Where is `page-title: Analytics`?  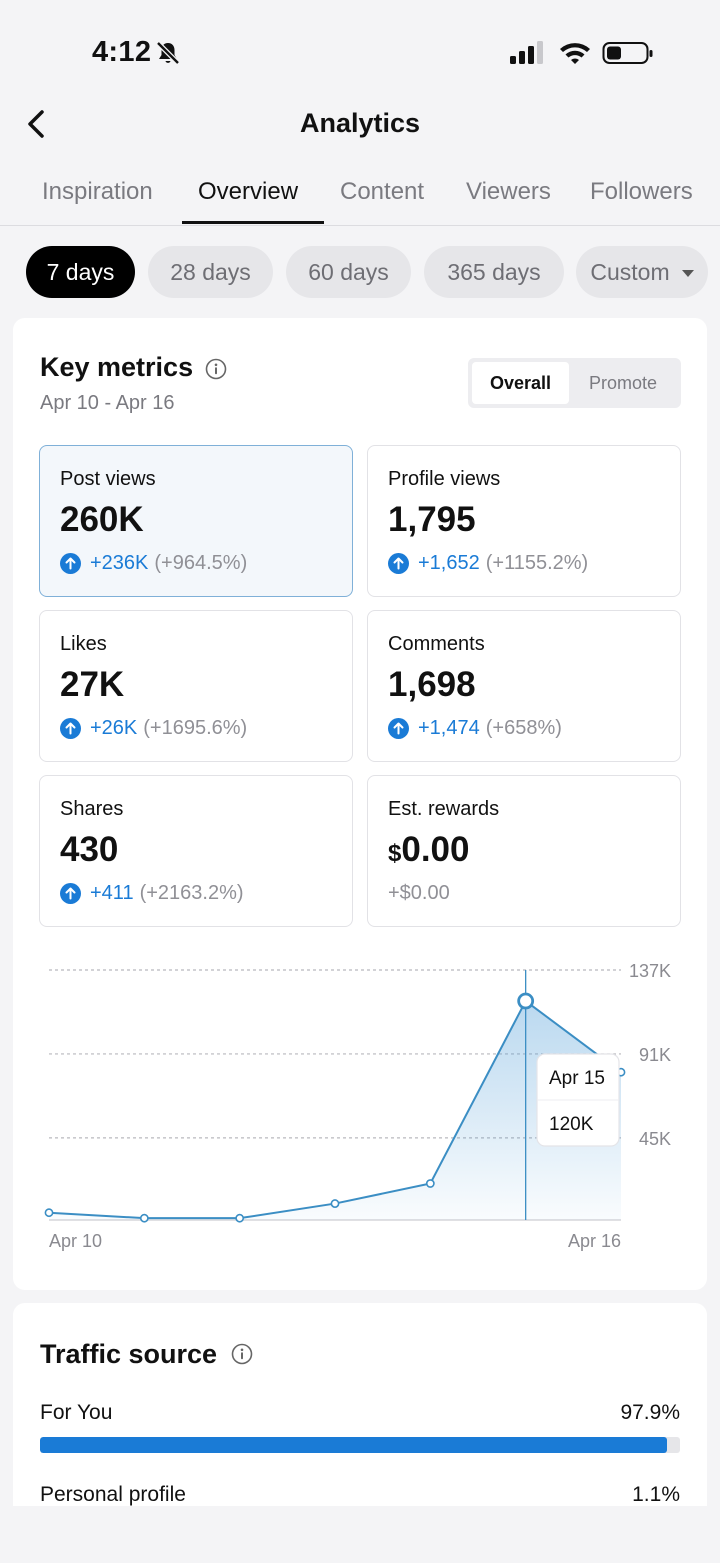
page-title: Analytics is located at coordinates (360, 123).